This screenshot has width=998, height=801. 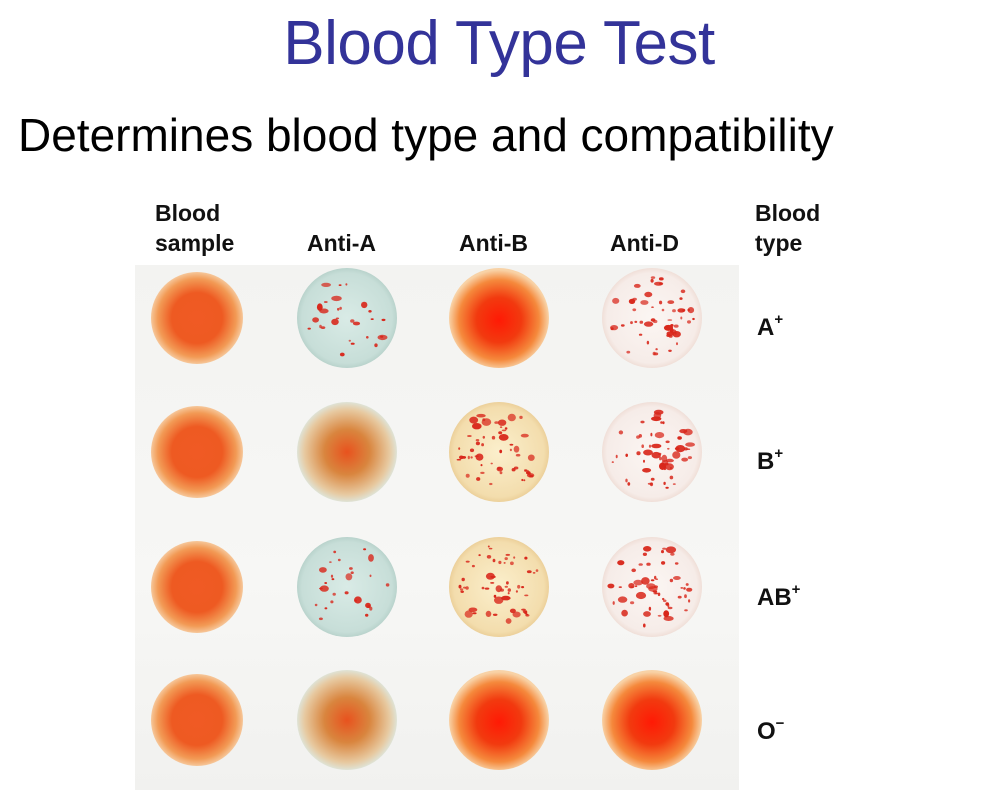 What do you see at coordinates (493, 243) in the screenshot?
I see `header-anti-b: Anti-B` at bounding box center [493, 243].